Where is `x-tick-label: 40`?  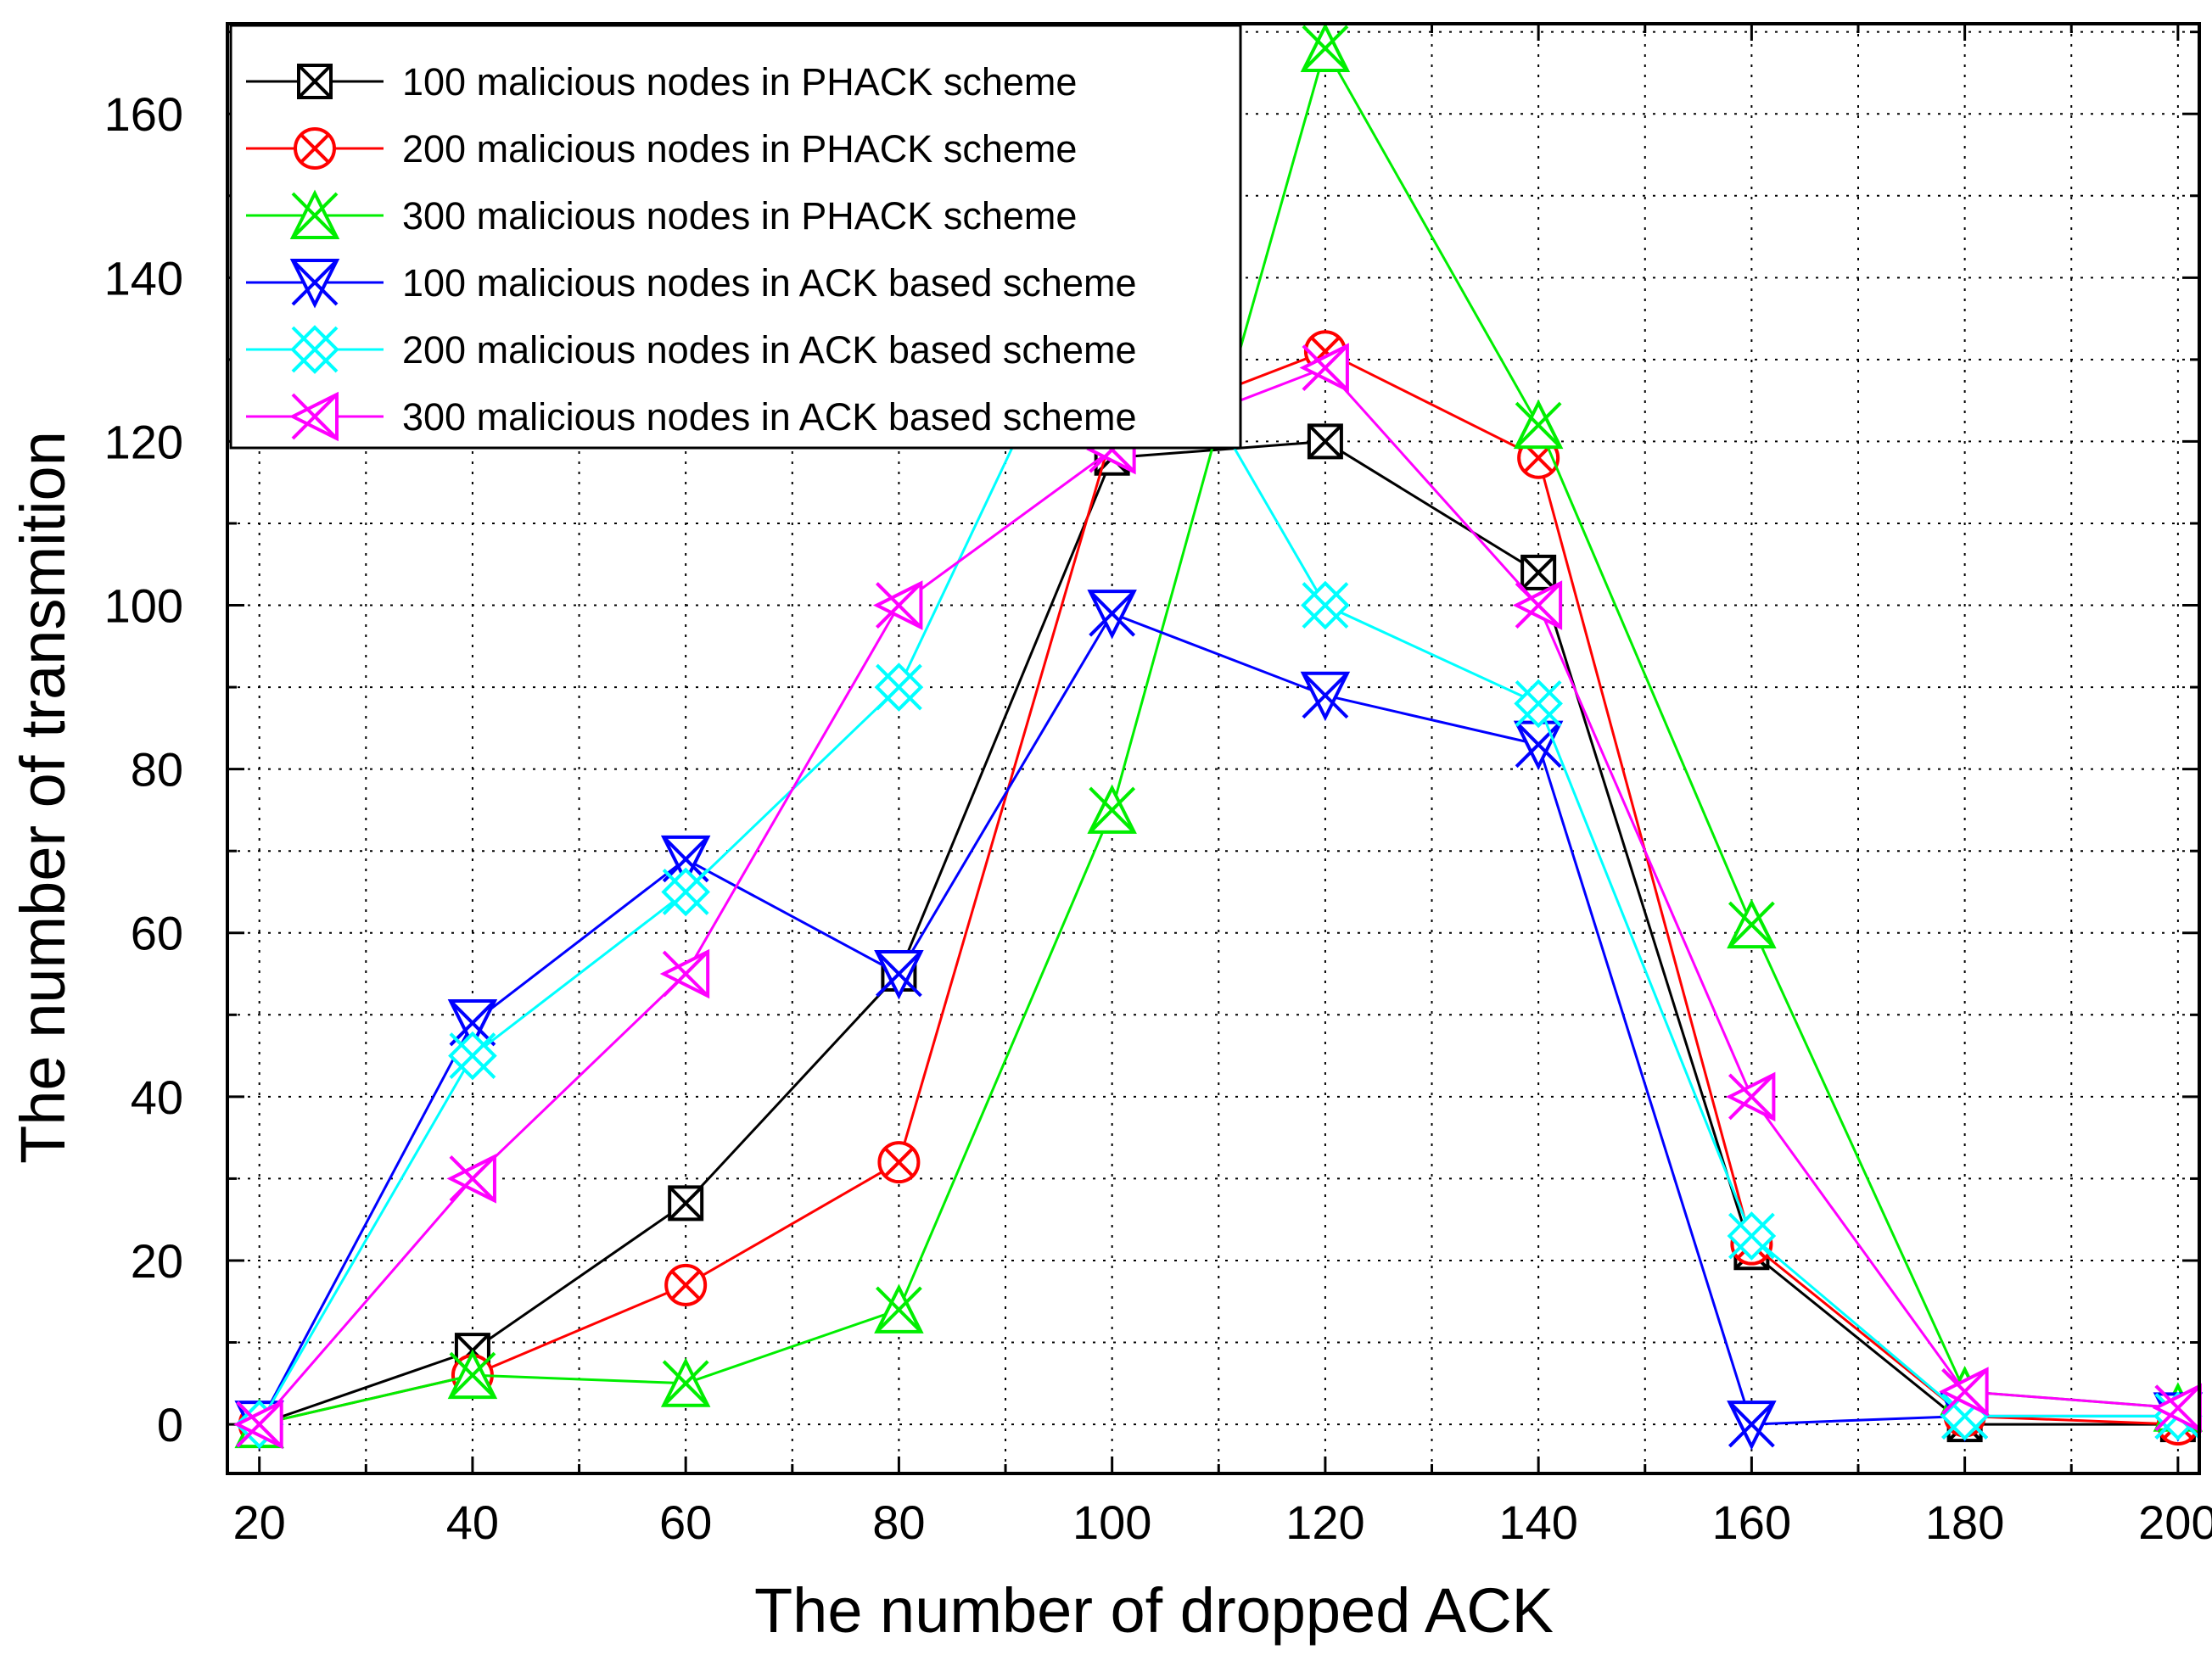
x-tick-label: 40 is located at coordinates (472, 1522).